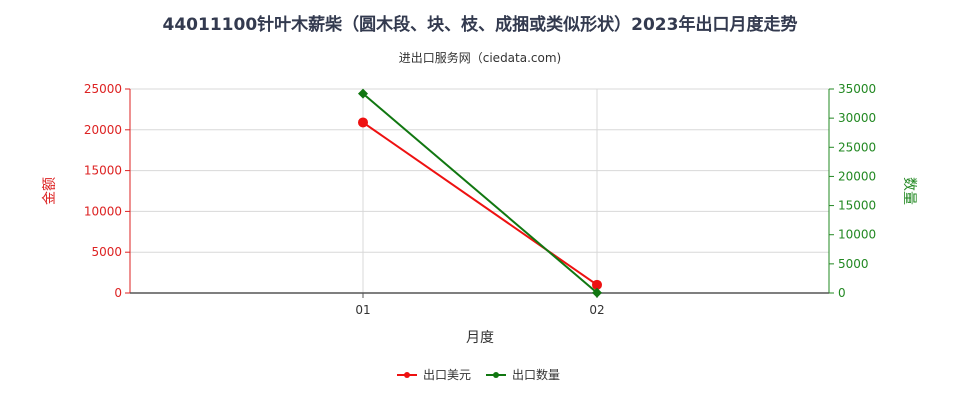  I want to click on x-axis-ticks: 01 02, so click(480, 305).